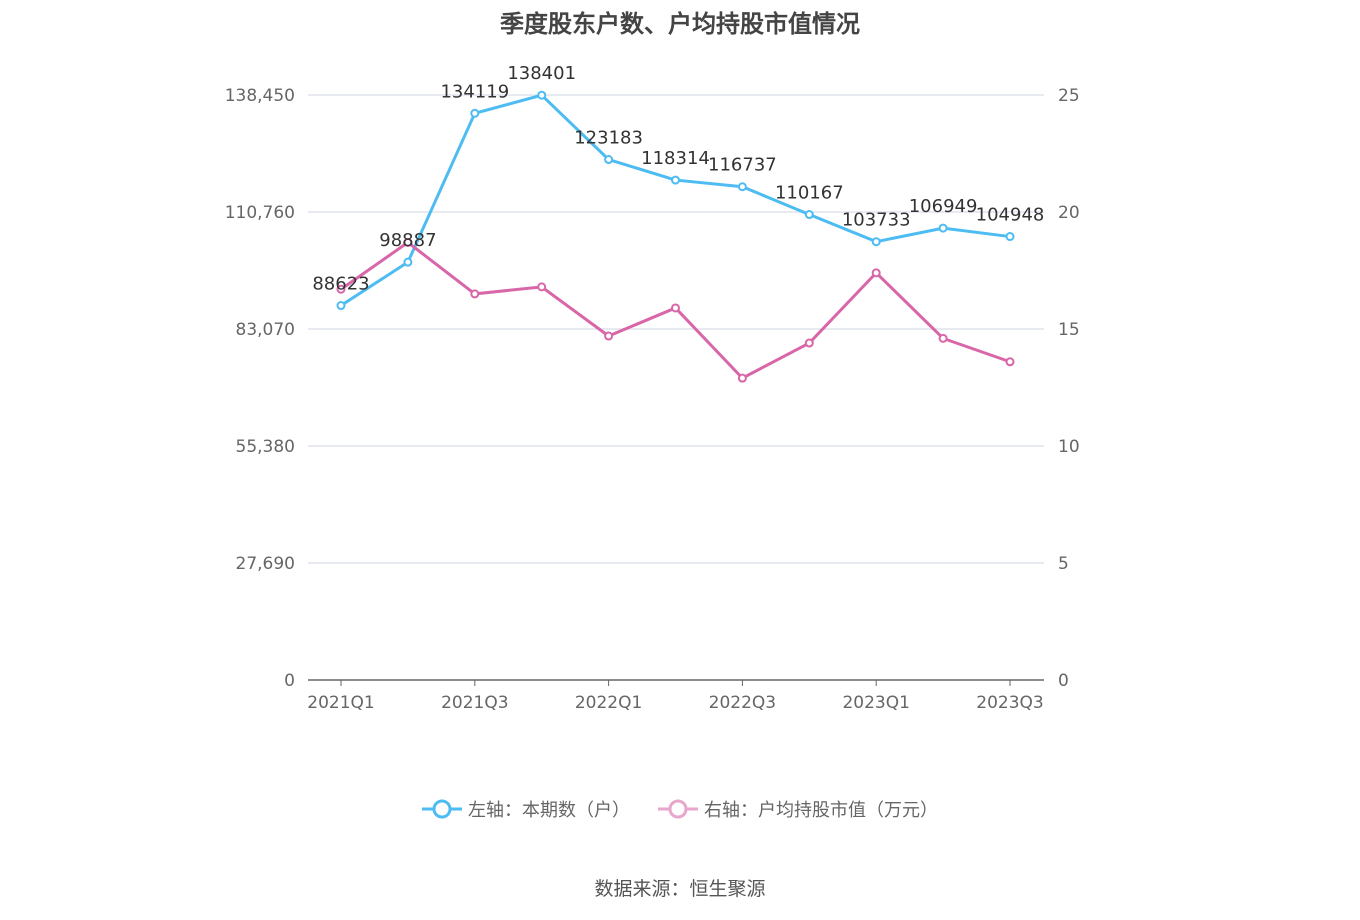 This screenshot has width=1360, height=920. I want to click on data-label: 134119, so click(474, 91).